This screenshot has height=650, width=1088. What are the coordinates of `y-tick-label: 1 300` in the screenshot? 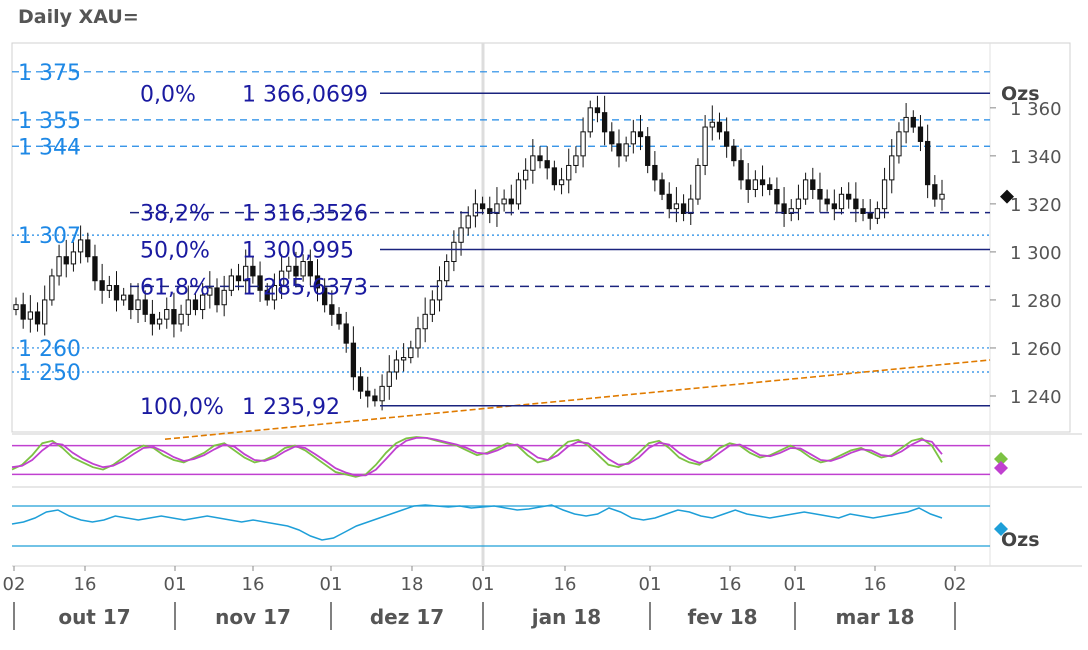 It's located at (1036, 253).